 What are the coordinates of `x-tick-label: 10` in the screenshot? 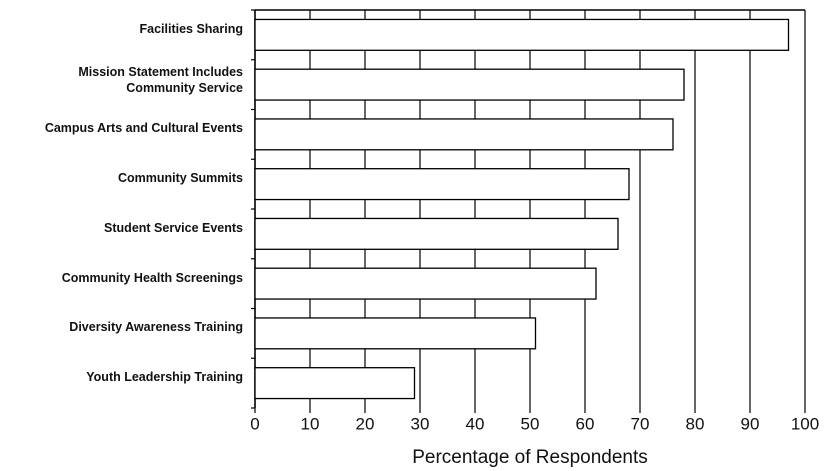 It's located at (310, 423).